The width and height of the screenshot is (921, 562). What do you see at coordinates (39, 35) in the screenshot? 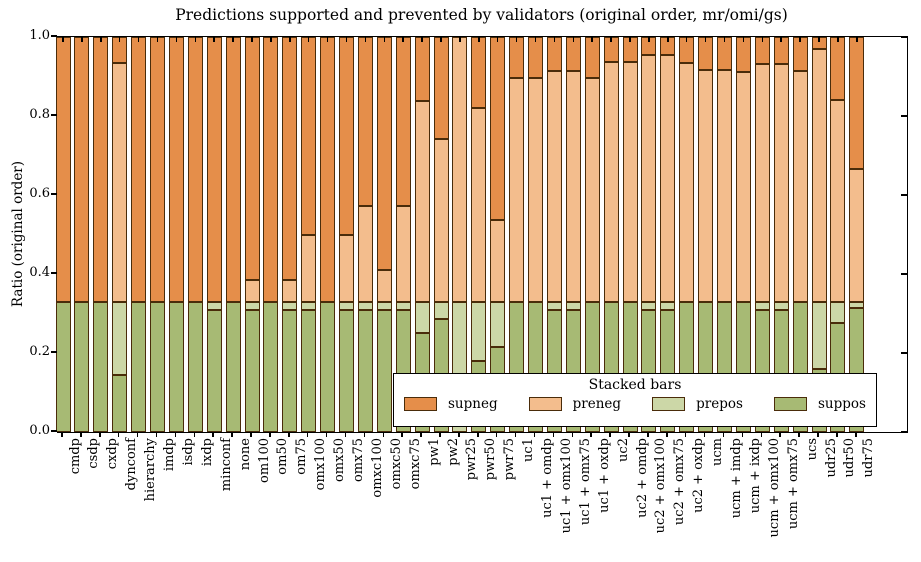
I see `y-tick-label: 1.0` at bounding box center [39, 35].